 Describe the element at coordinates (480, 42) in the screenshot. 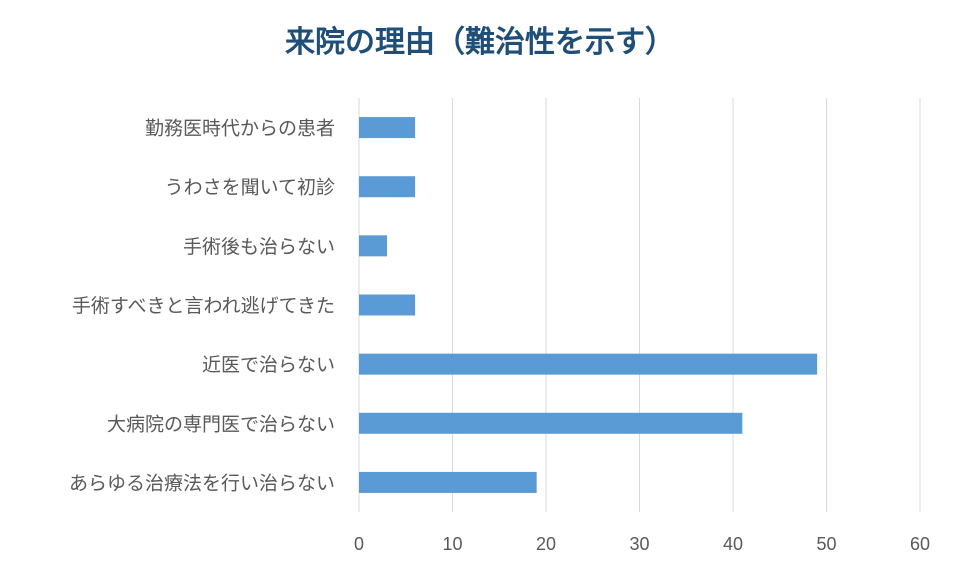

I see `chart-title: 来院の理由（難治性を示す）` at that location.